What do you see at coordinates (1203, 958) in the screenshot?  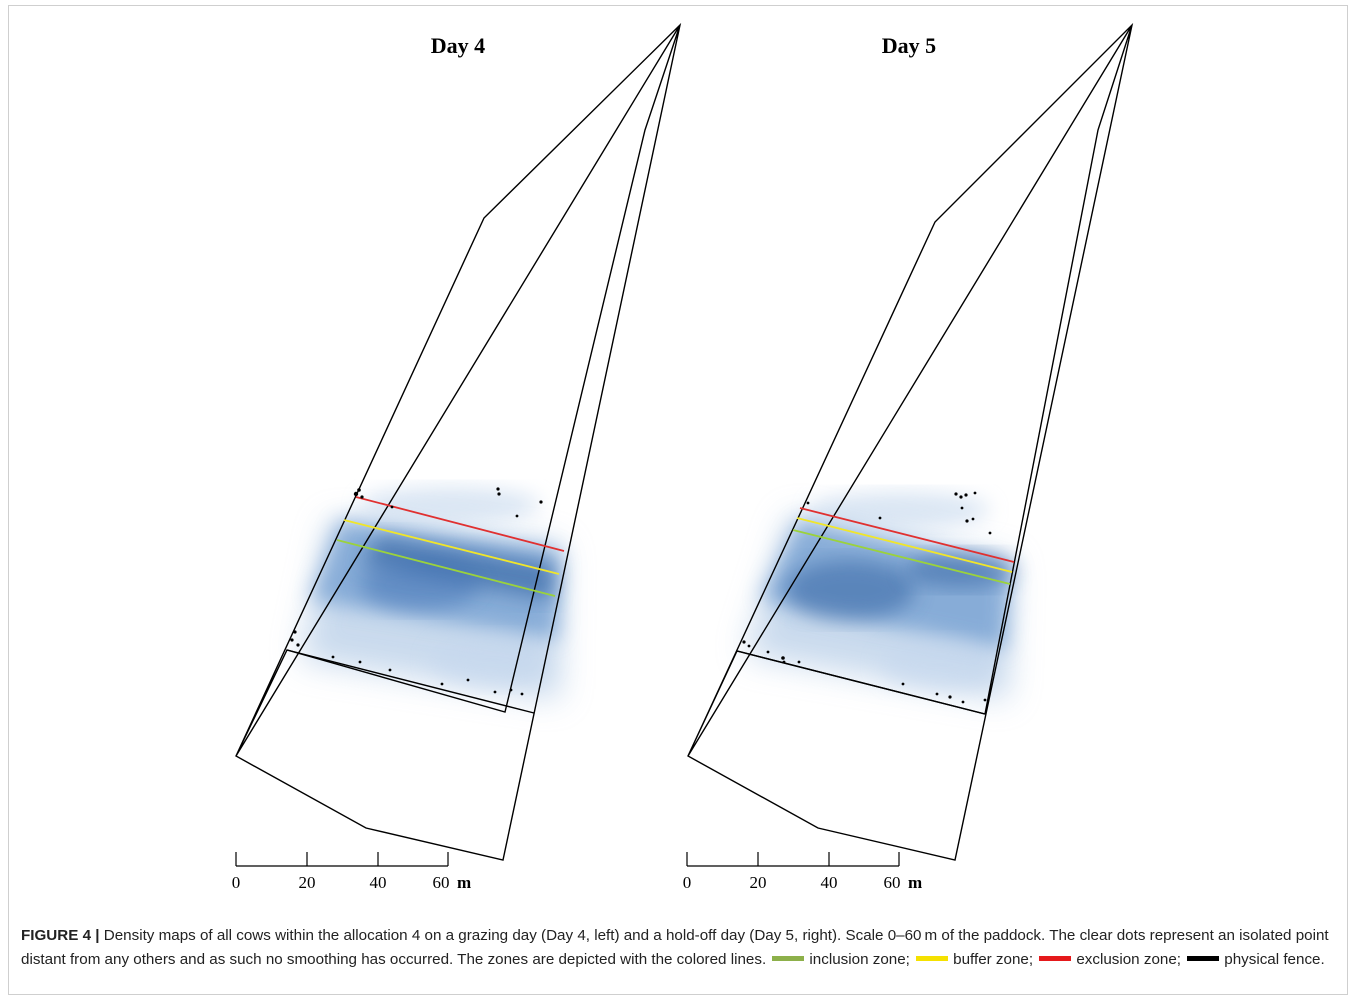 I see `physical-fence-swatch` at bounding box center [1203, 958].